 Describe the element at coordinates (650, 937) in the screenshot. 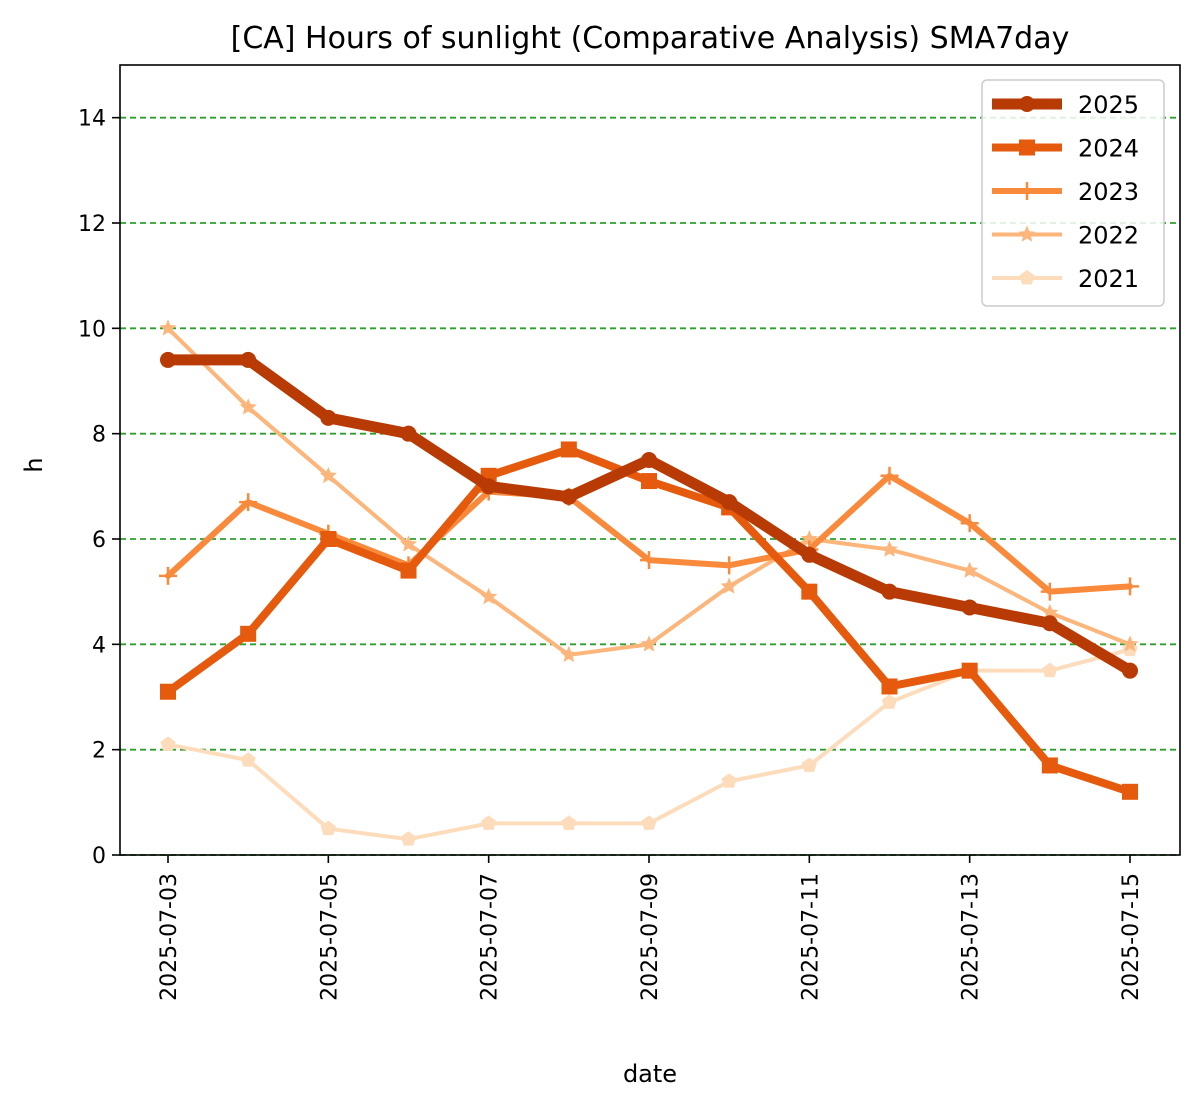

I see `x-tick-label: 2025-07-09` at that location.